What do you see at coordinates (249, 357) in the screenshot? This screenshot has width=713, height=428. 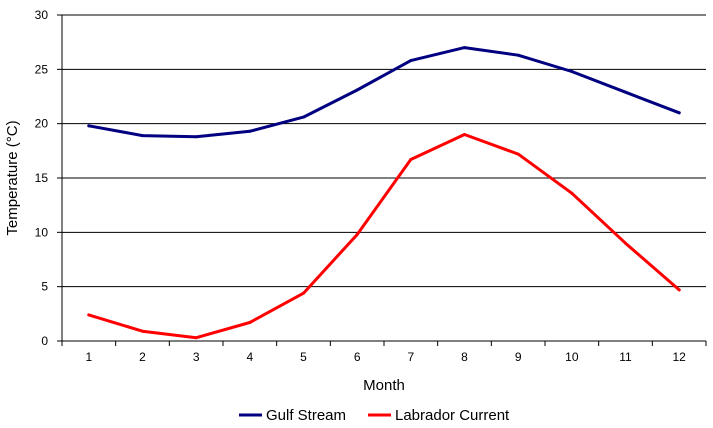 I see `x-tick-label: 4` at bounding box center [249, 357].